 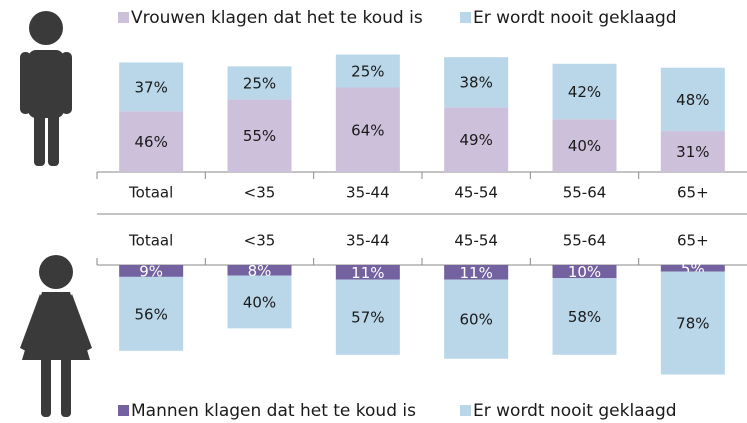 I want to click on value-label: 55%, so click(x=259, y=136).